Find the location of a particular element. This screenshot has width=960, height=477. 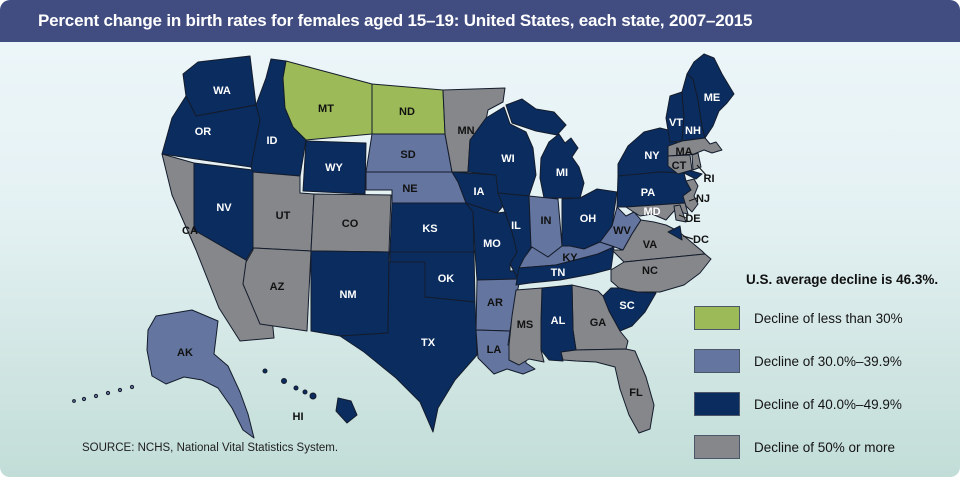

state-wy is located at coordinates (334, 167).